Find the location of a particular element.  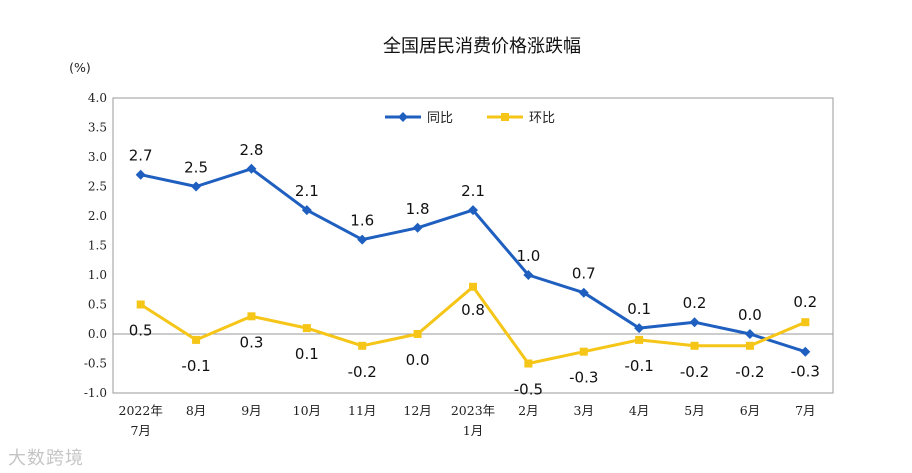

x-tick-label: 5月 is located at coordinates (694, 410).